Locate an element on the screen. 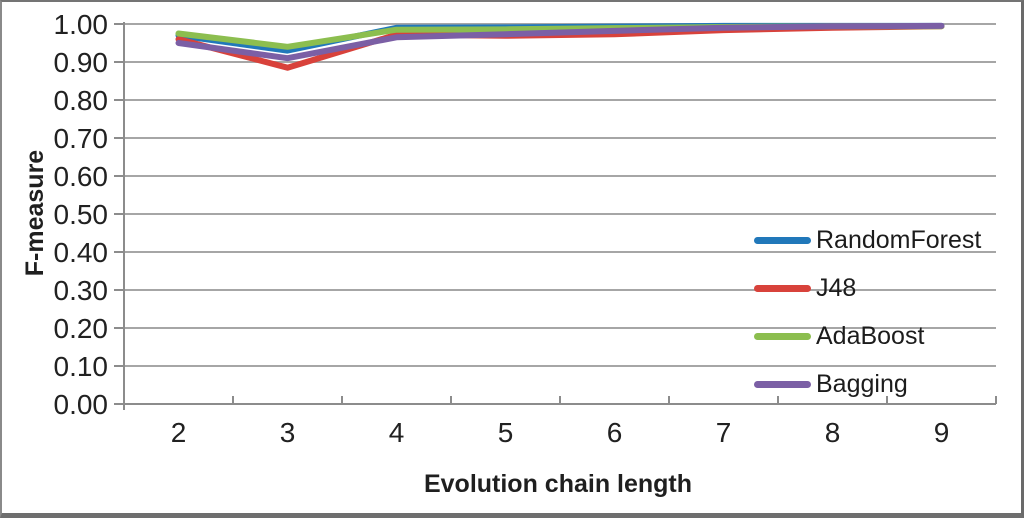  y-tick-label: 0.40 is located at coordinates (81, 252).